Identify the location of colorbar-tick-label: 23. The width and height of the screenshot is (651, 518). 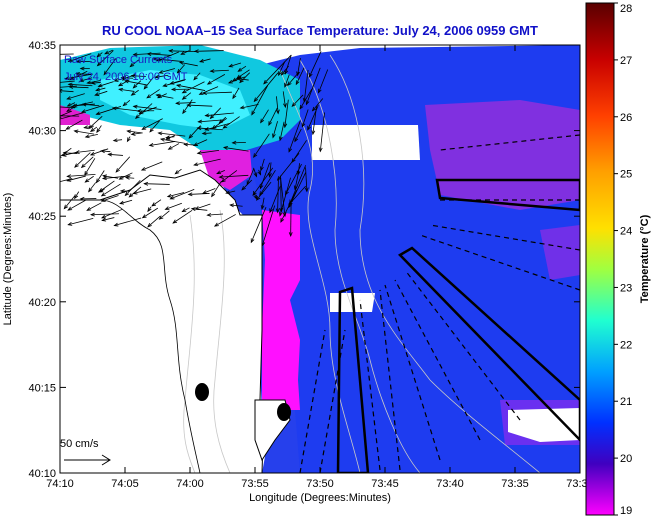
(626, 288).